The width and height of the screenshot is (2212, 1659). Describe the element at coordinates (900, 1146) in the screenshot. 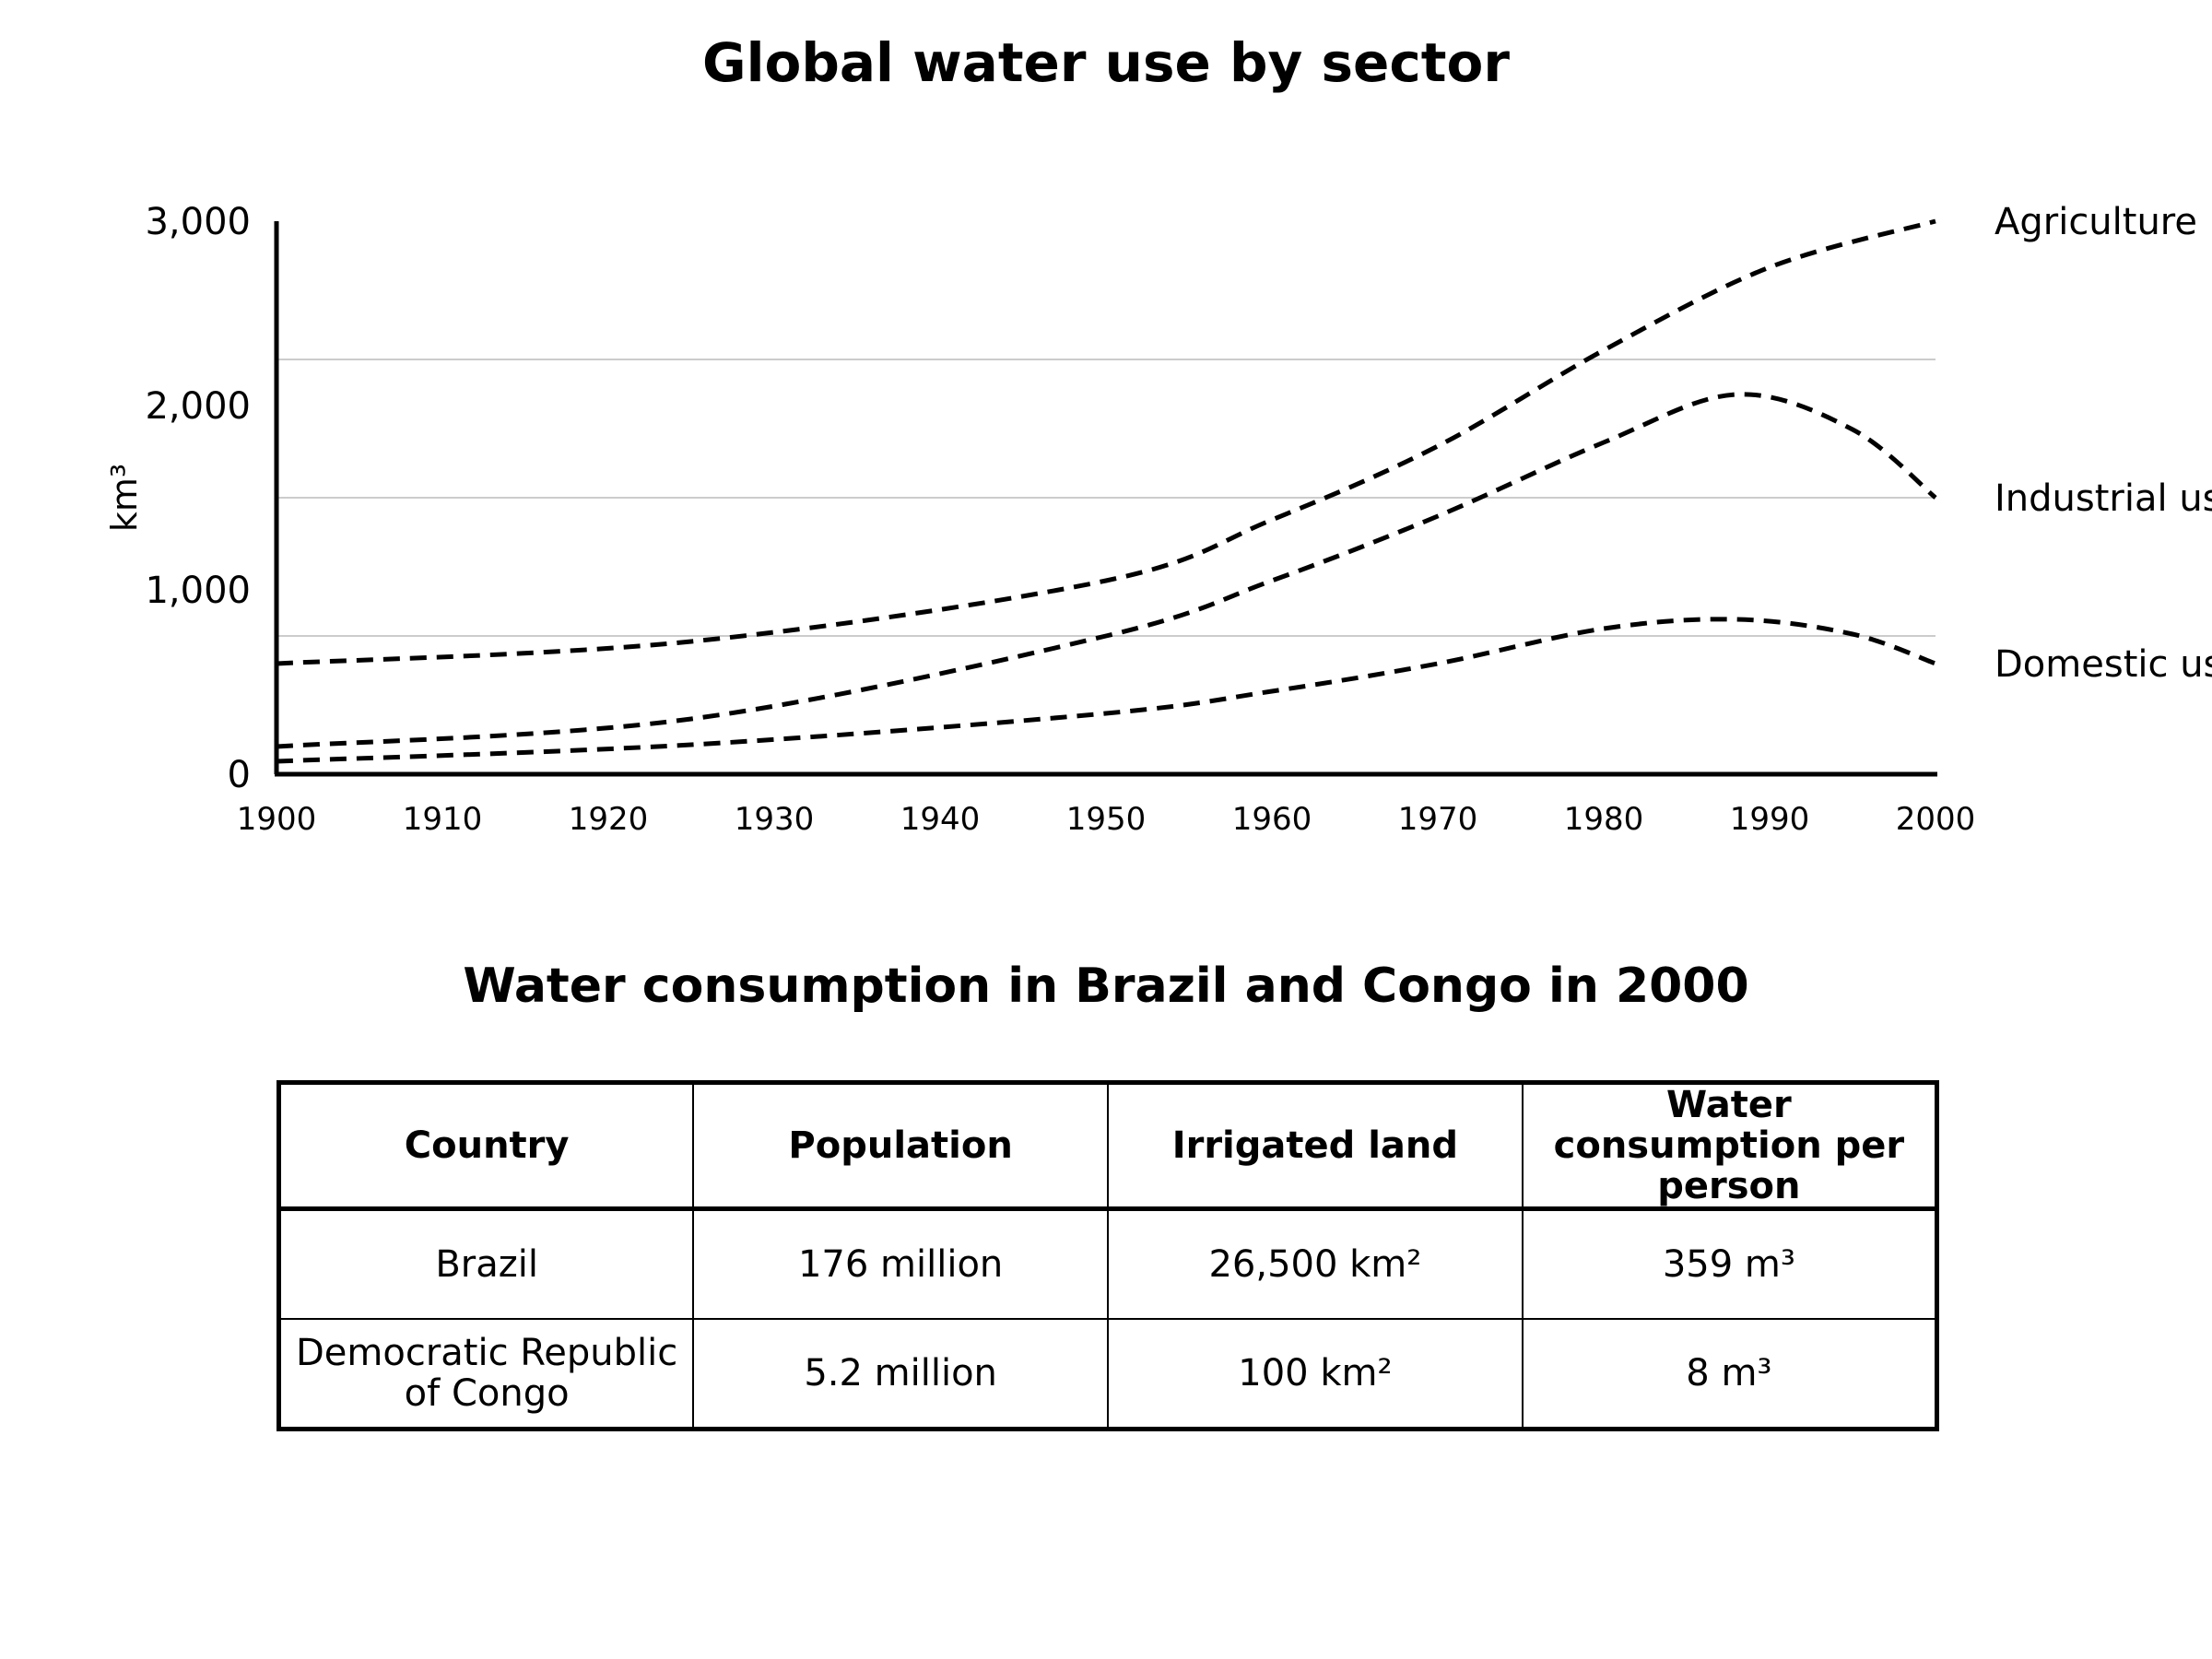

I see `header-population: Population` at that location.